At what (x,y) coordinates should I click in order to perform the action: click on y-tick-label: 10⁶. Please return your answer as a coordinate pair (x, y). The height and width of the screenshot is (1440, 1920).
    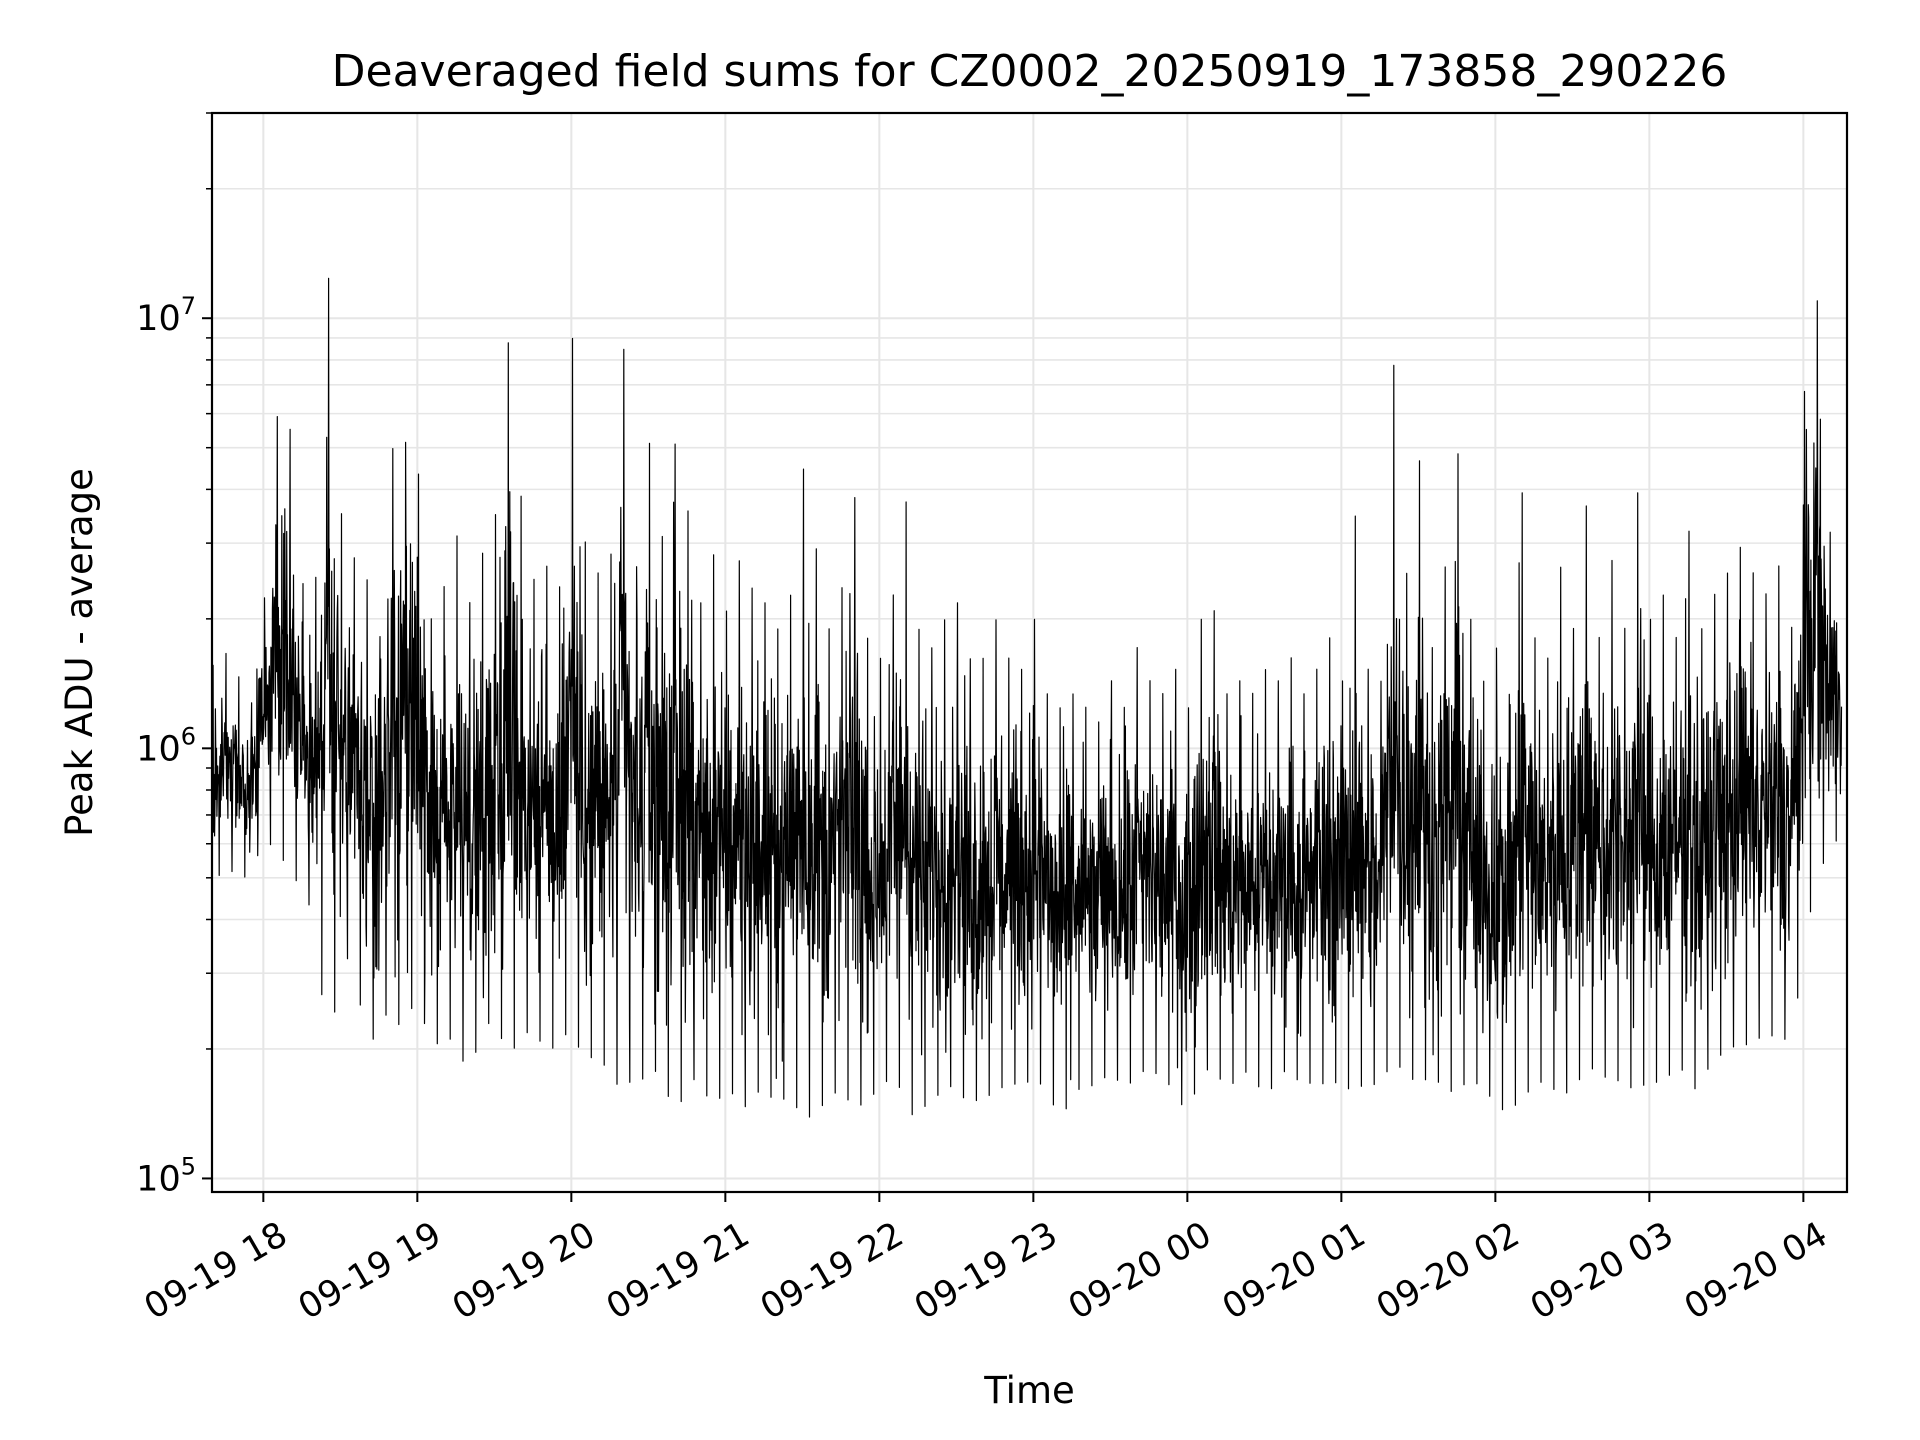
    Looking at the image, I should click on (166, 745).